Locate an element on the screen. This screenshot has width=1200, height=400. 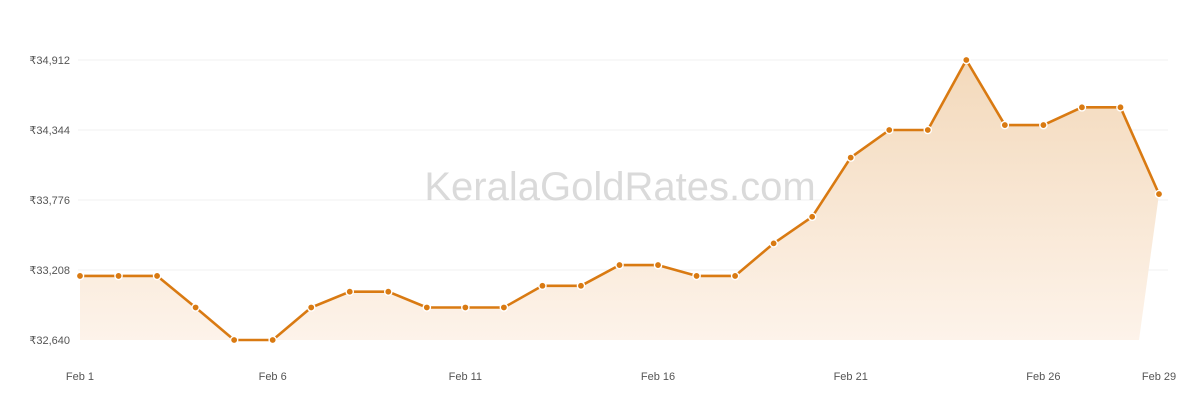
y-axis-ticks: ₹32,640 ₹33,208 ₹33,776 ₹34,344 ₹34,912 is located at coordinates (49, 201).